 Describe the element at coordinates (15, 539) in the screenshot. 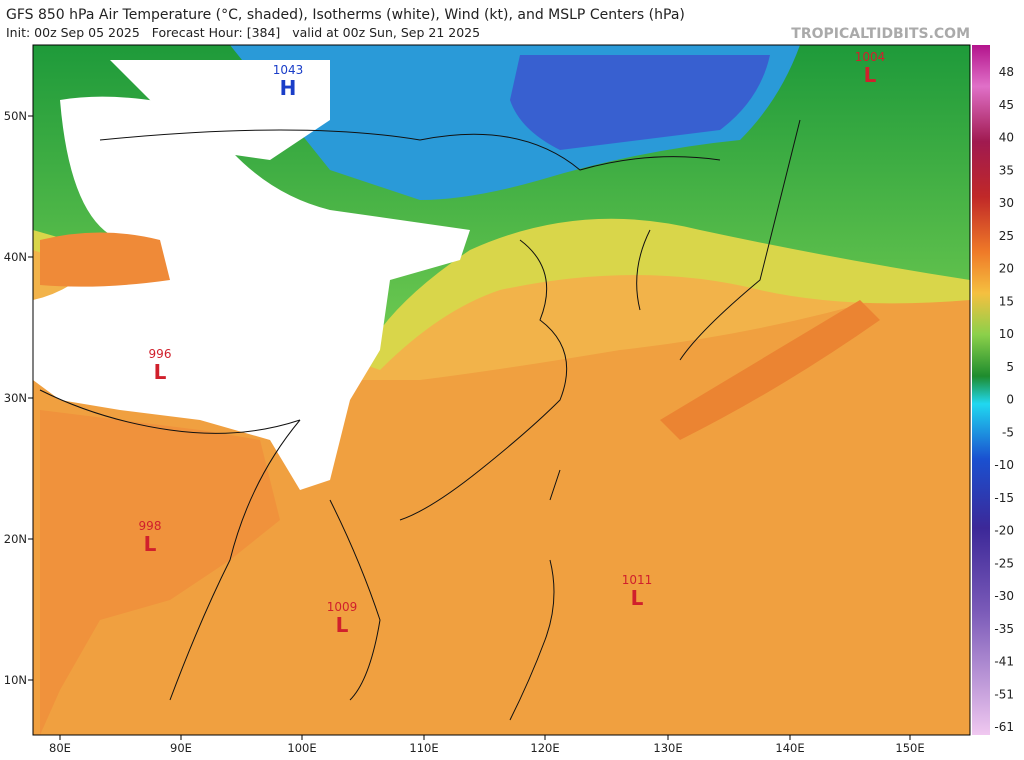

I see `lat-label: 20N` at that location.